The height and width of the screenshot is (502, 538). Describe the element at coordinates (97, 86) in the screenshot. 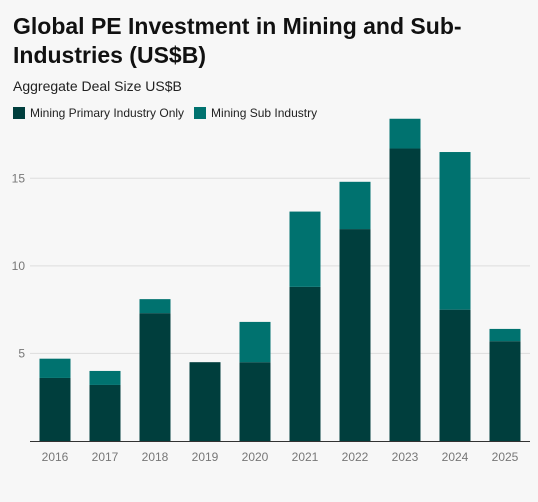

I see `chart-subtitle: Aggregate Deal Size US$B` at that location.